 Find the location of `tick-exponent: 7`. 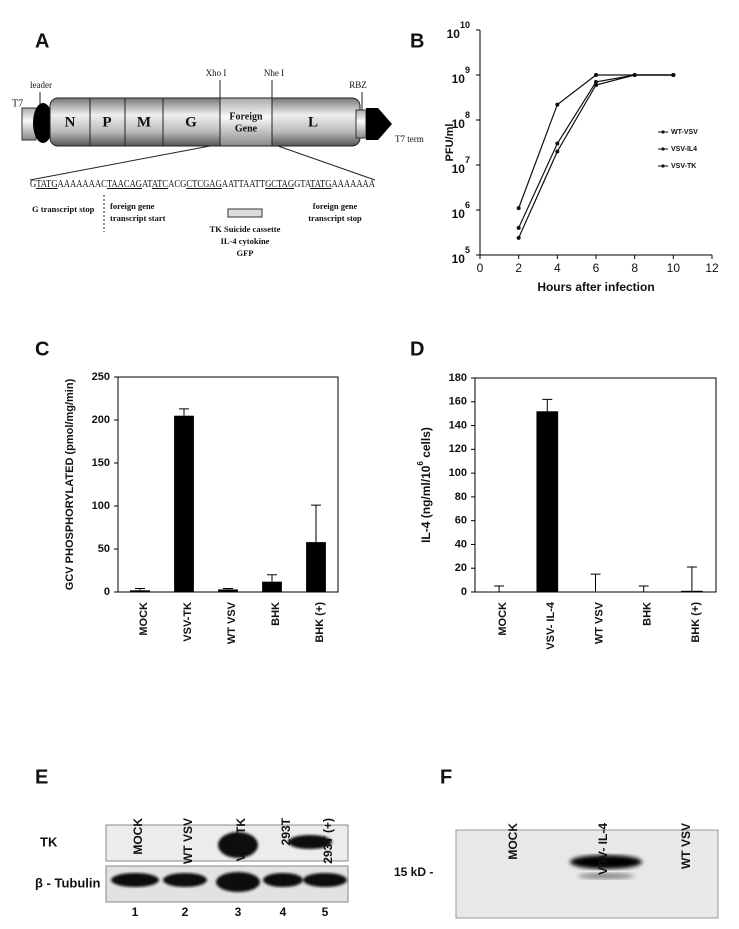

tick-exponent: 7 is located at coordinates (467, 160).